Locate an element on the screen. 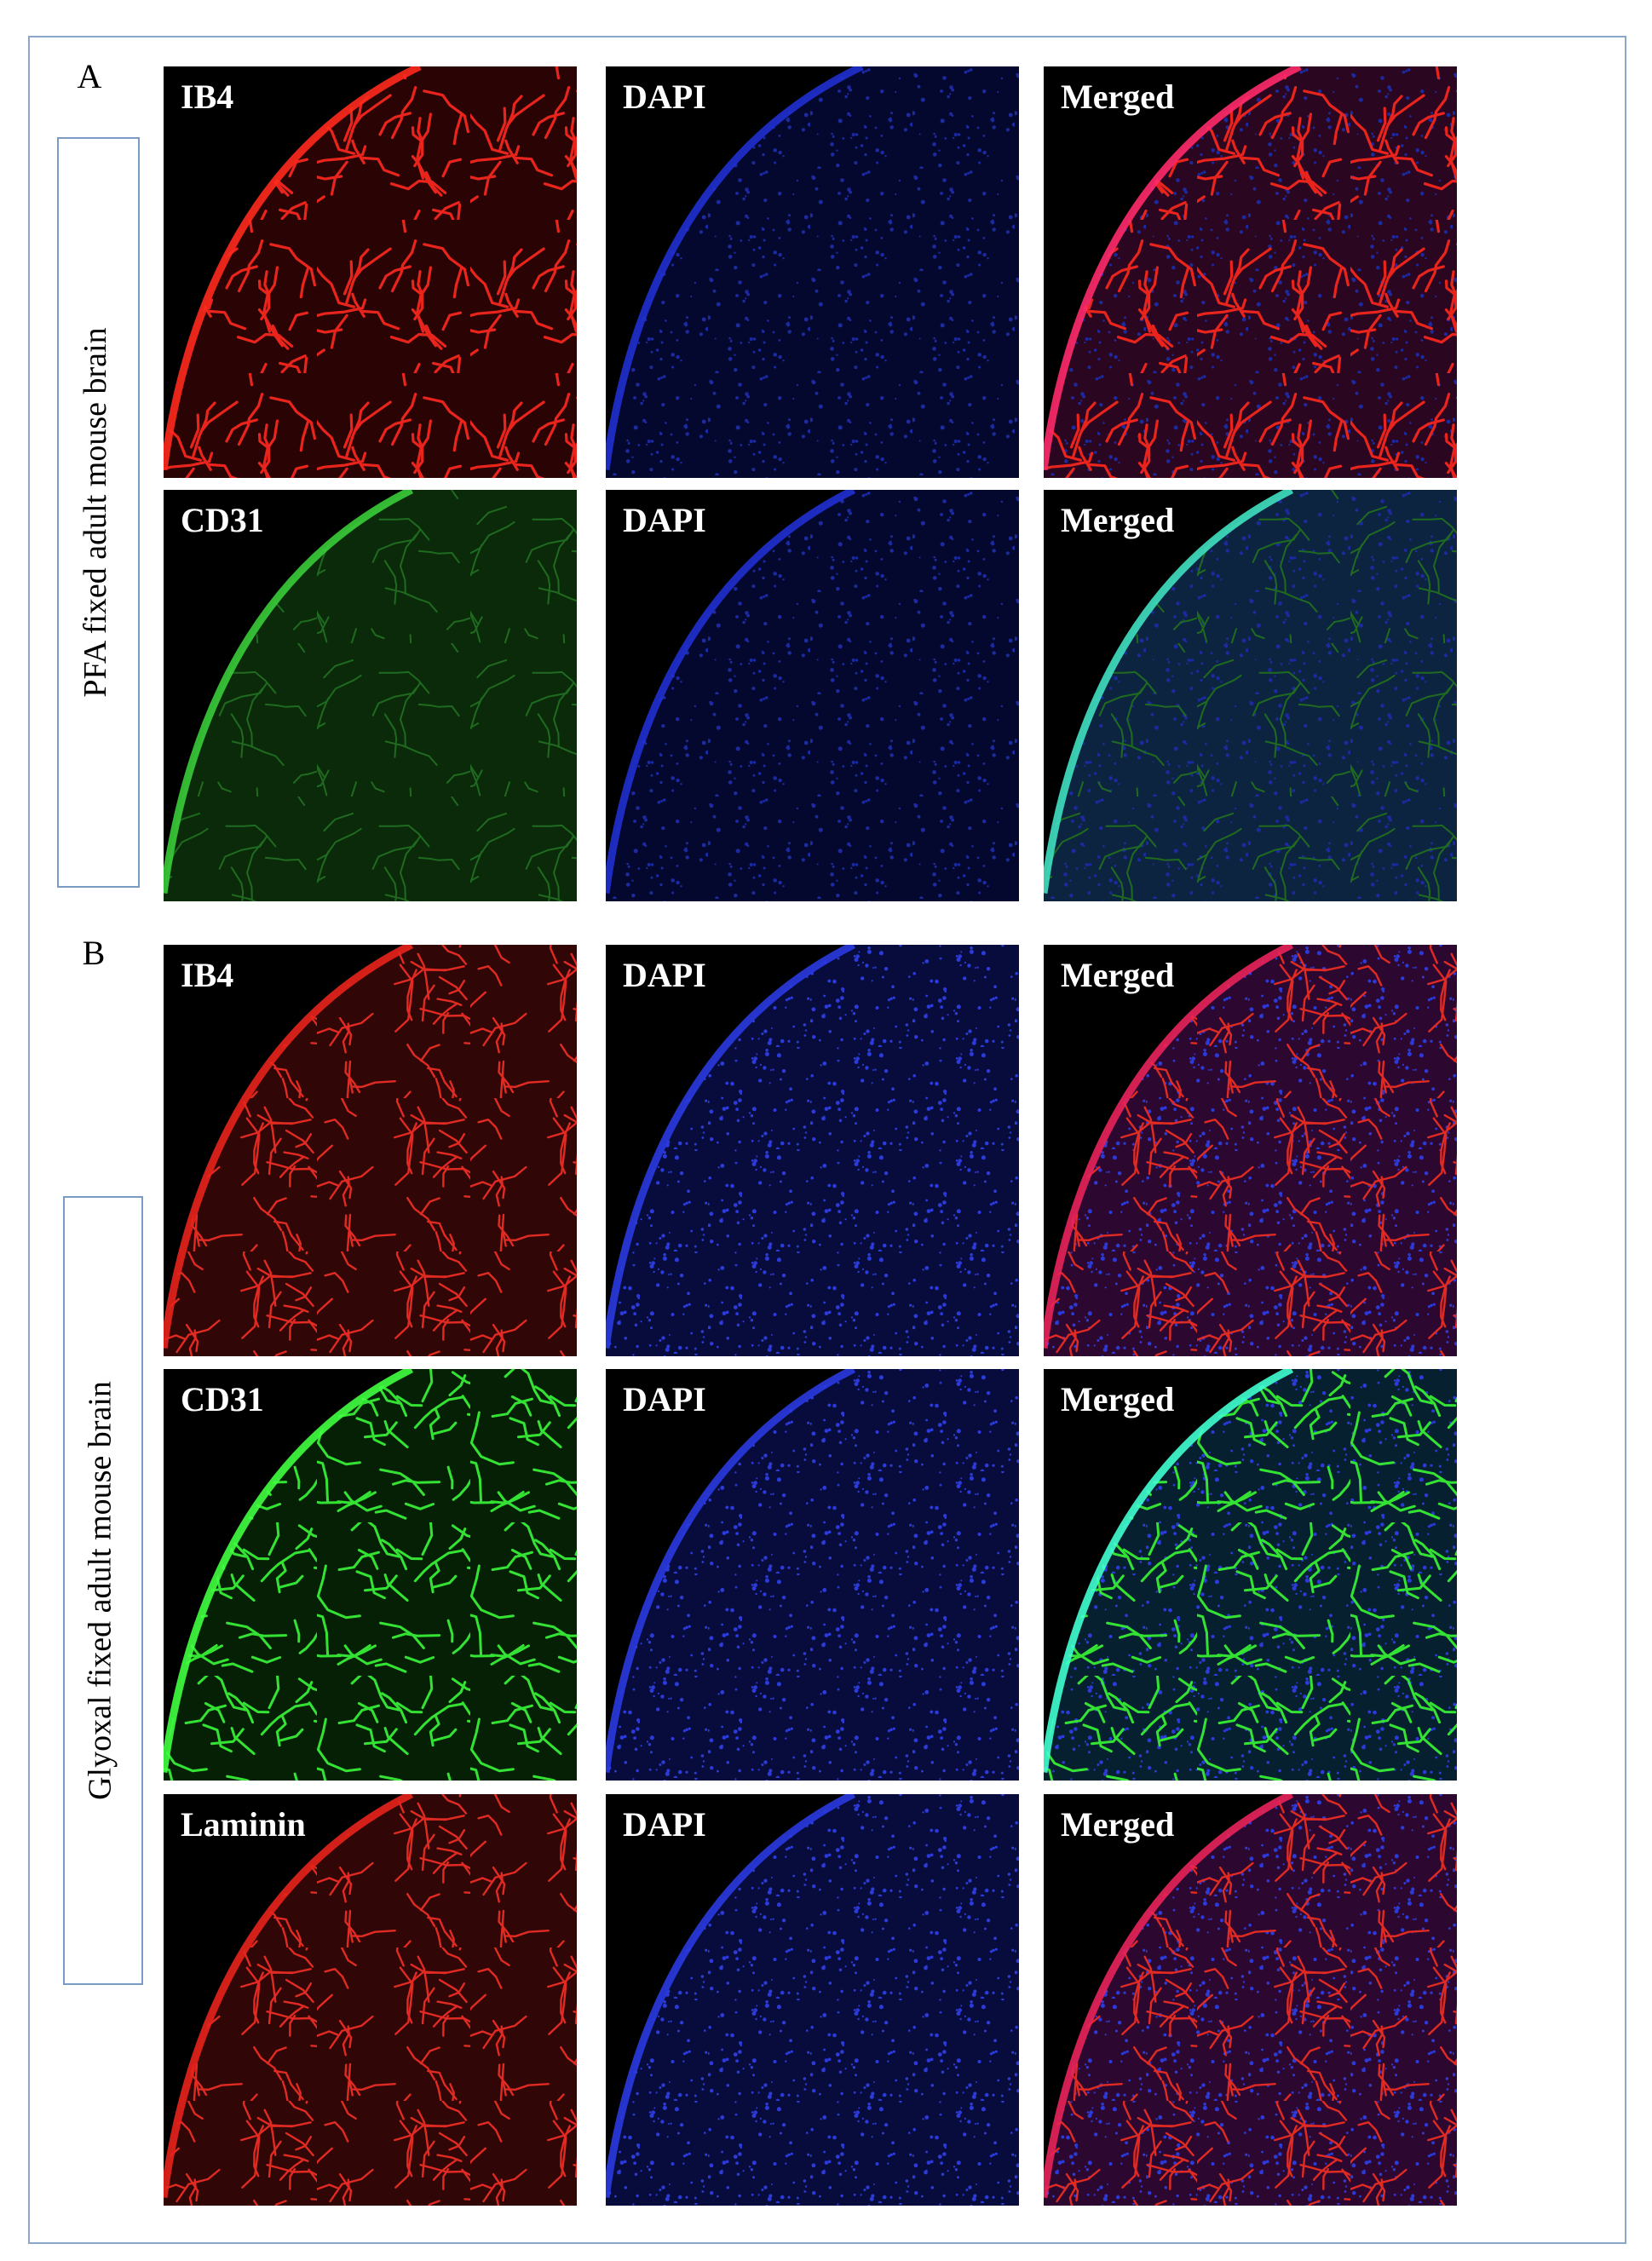 This screenshot has height=2261, width=1652. micrograph: Laminin is located at coordinates (370, 2000).